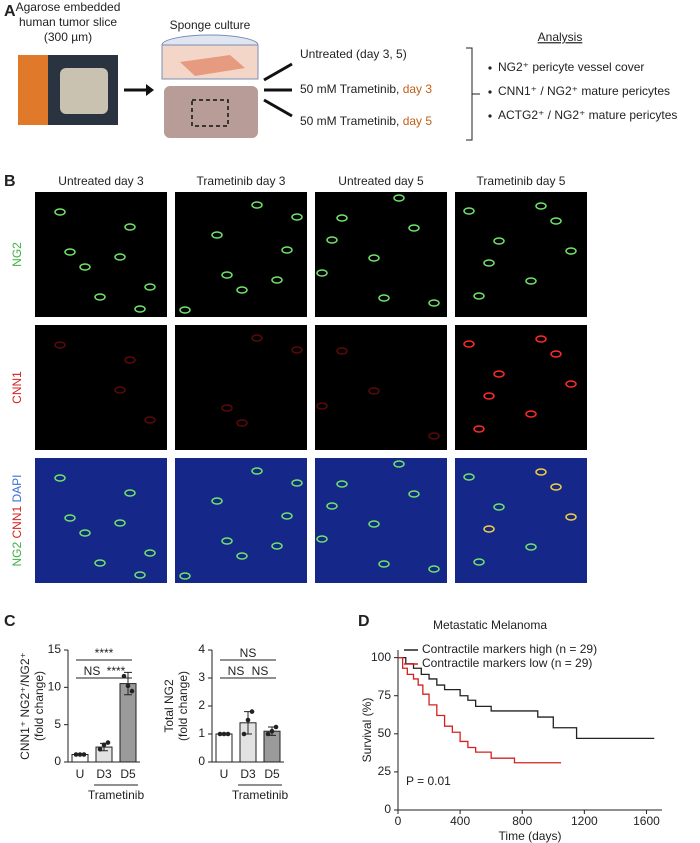 The width and height of the screenshot is (700, 843). I want to click on x-tick-label: U, so click(224, 774).